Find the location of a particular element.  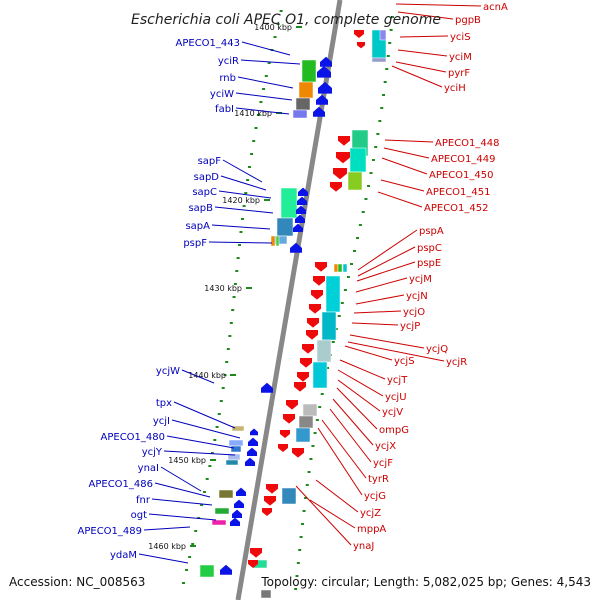

right-gene-label: ycjO is located at coordinates (414, 312).